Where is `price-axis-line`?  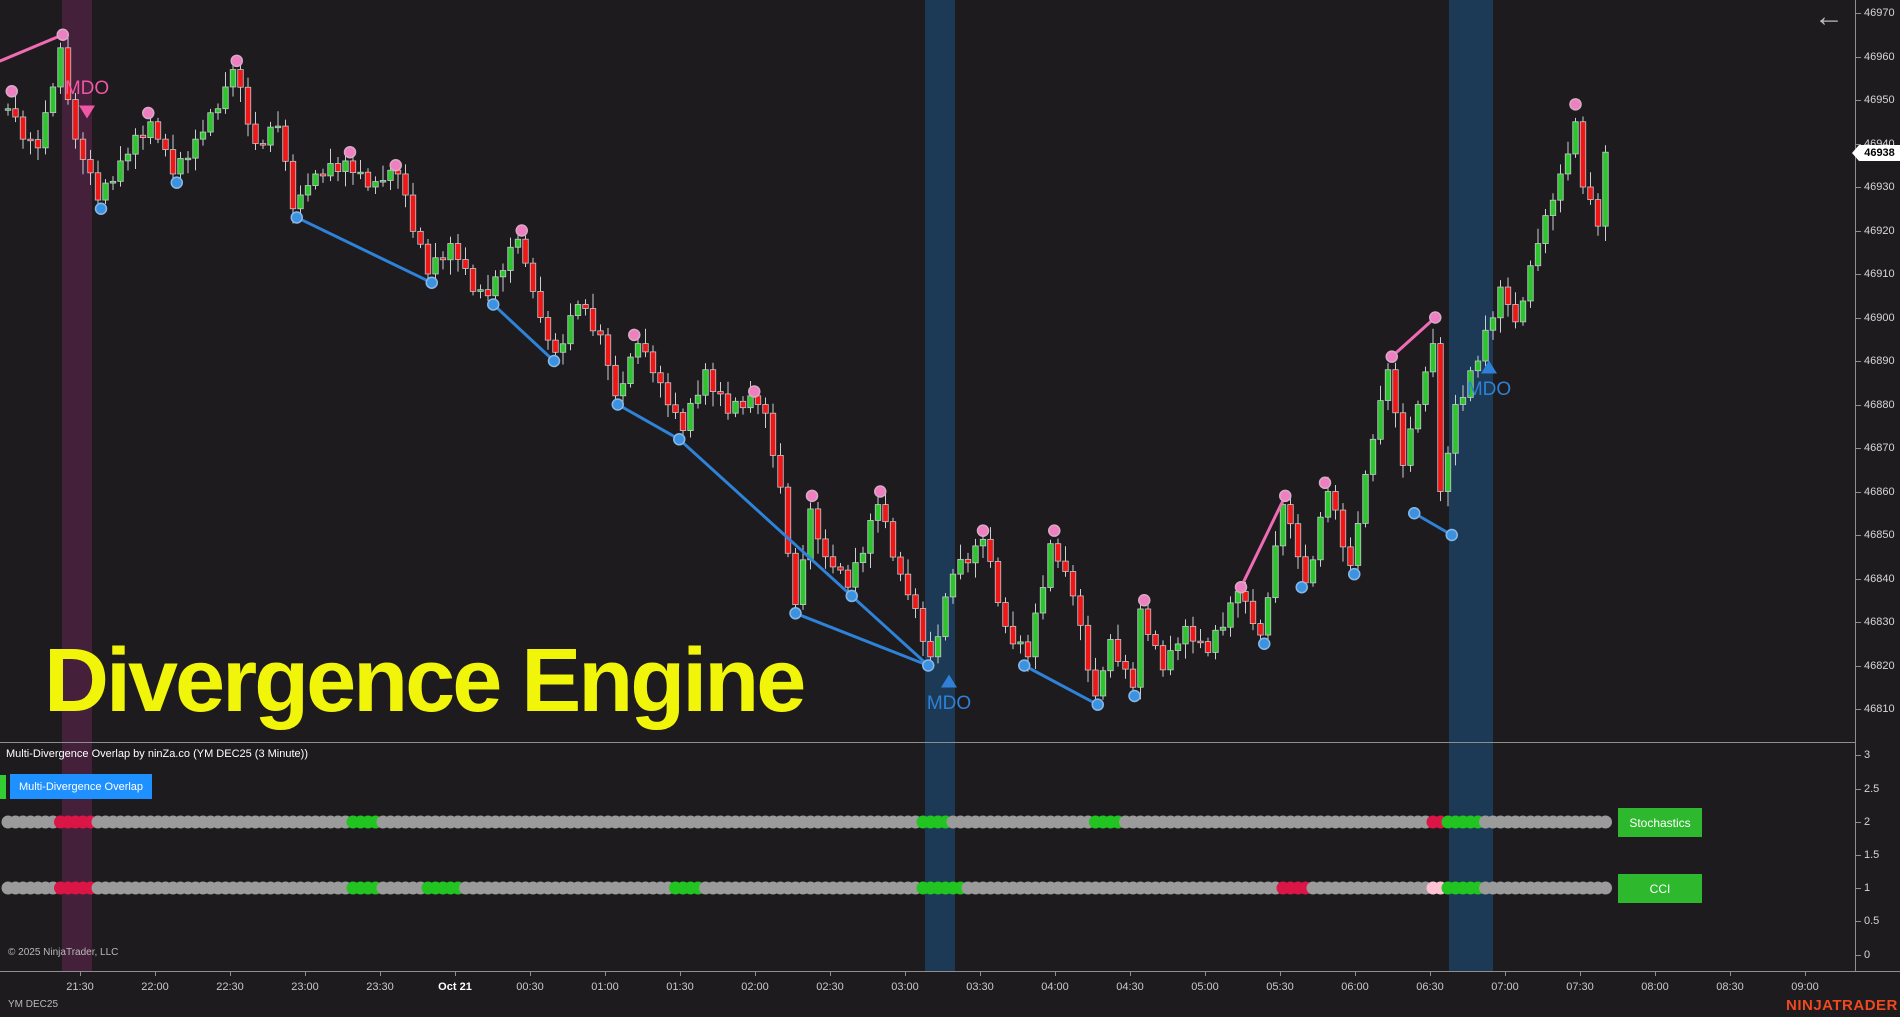 price-axis-line is located at coordinates (1855, 485).